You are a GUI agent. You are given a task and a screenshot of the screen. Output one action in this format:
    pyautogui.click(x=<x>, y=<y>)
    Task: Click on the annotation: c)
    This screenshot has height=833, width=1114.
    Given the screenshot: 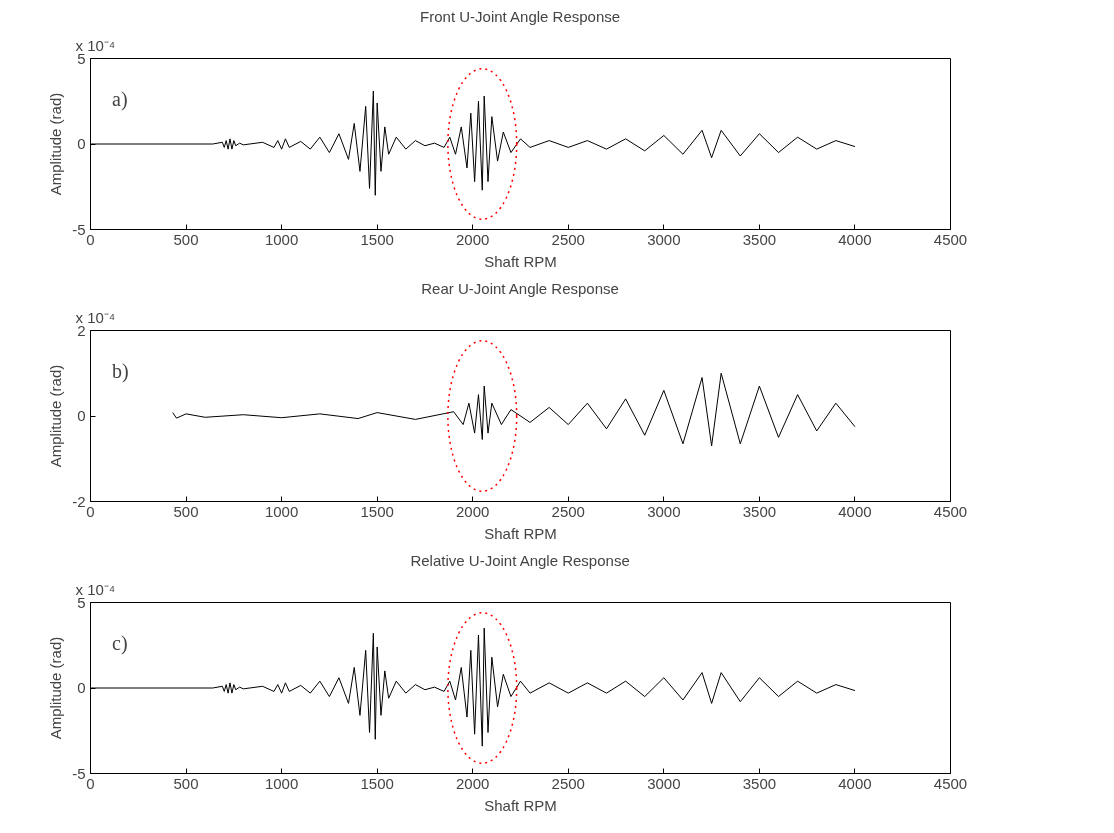 What is the action you would take?
    pyautogui.click(x=120, y=643)
    